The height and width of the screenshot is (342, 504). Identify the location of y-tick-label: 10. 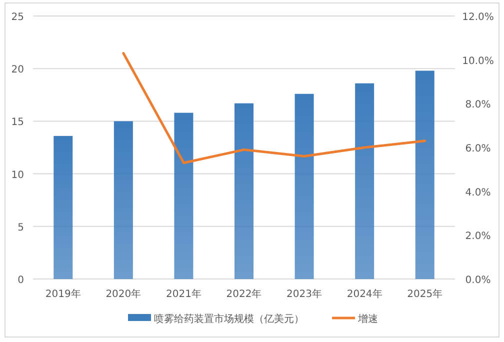
(17, 175).